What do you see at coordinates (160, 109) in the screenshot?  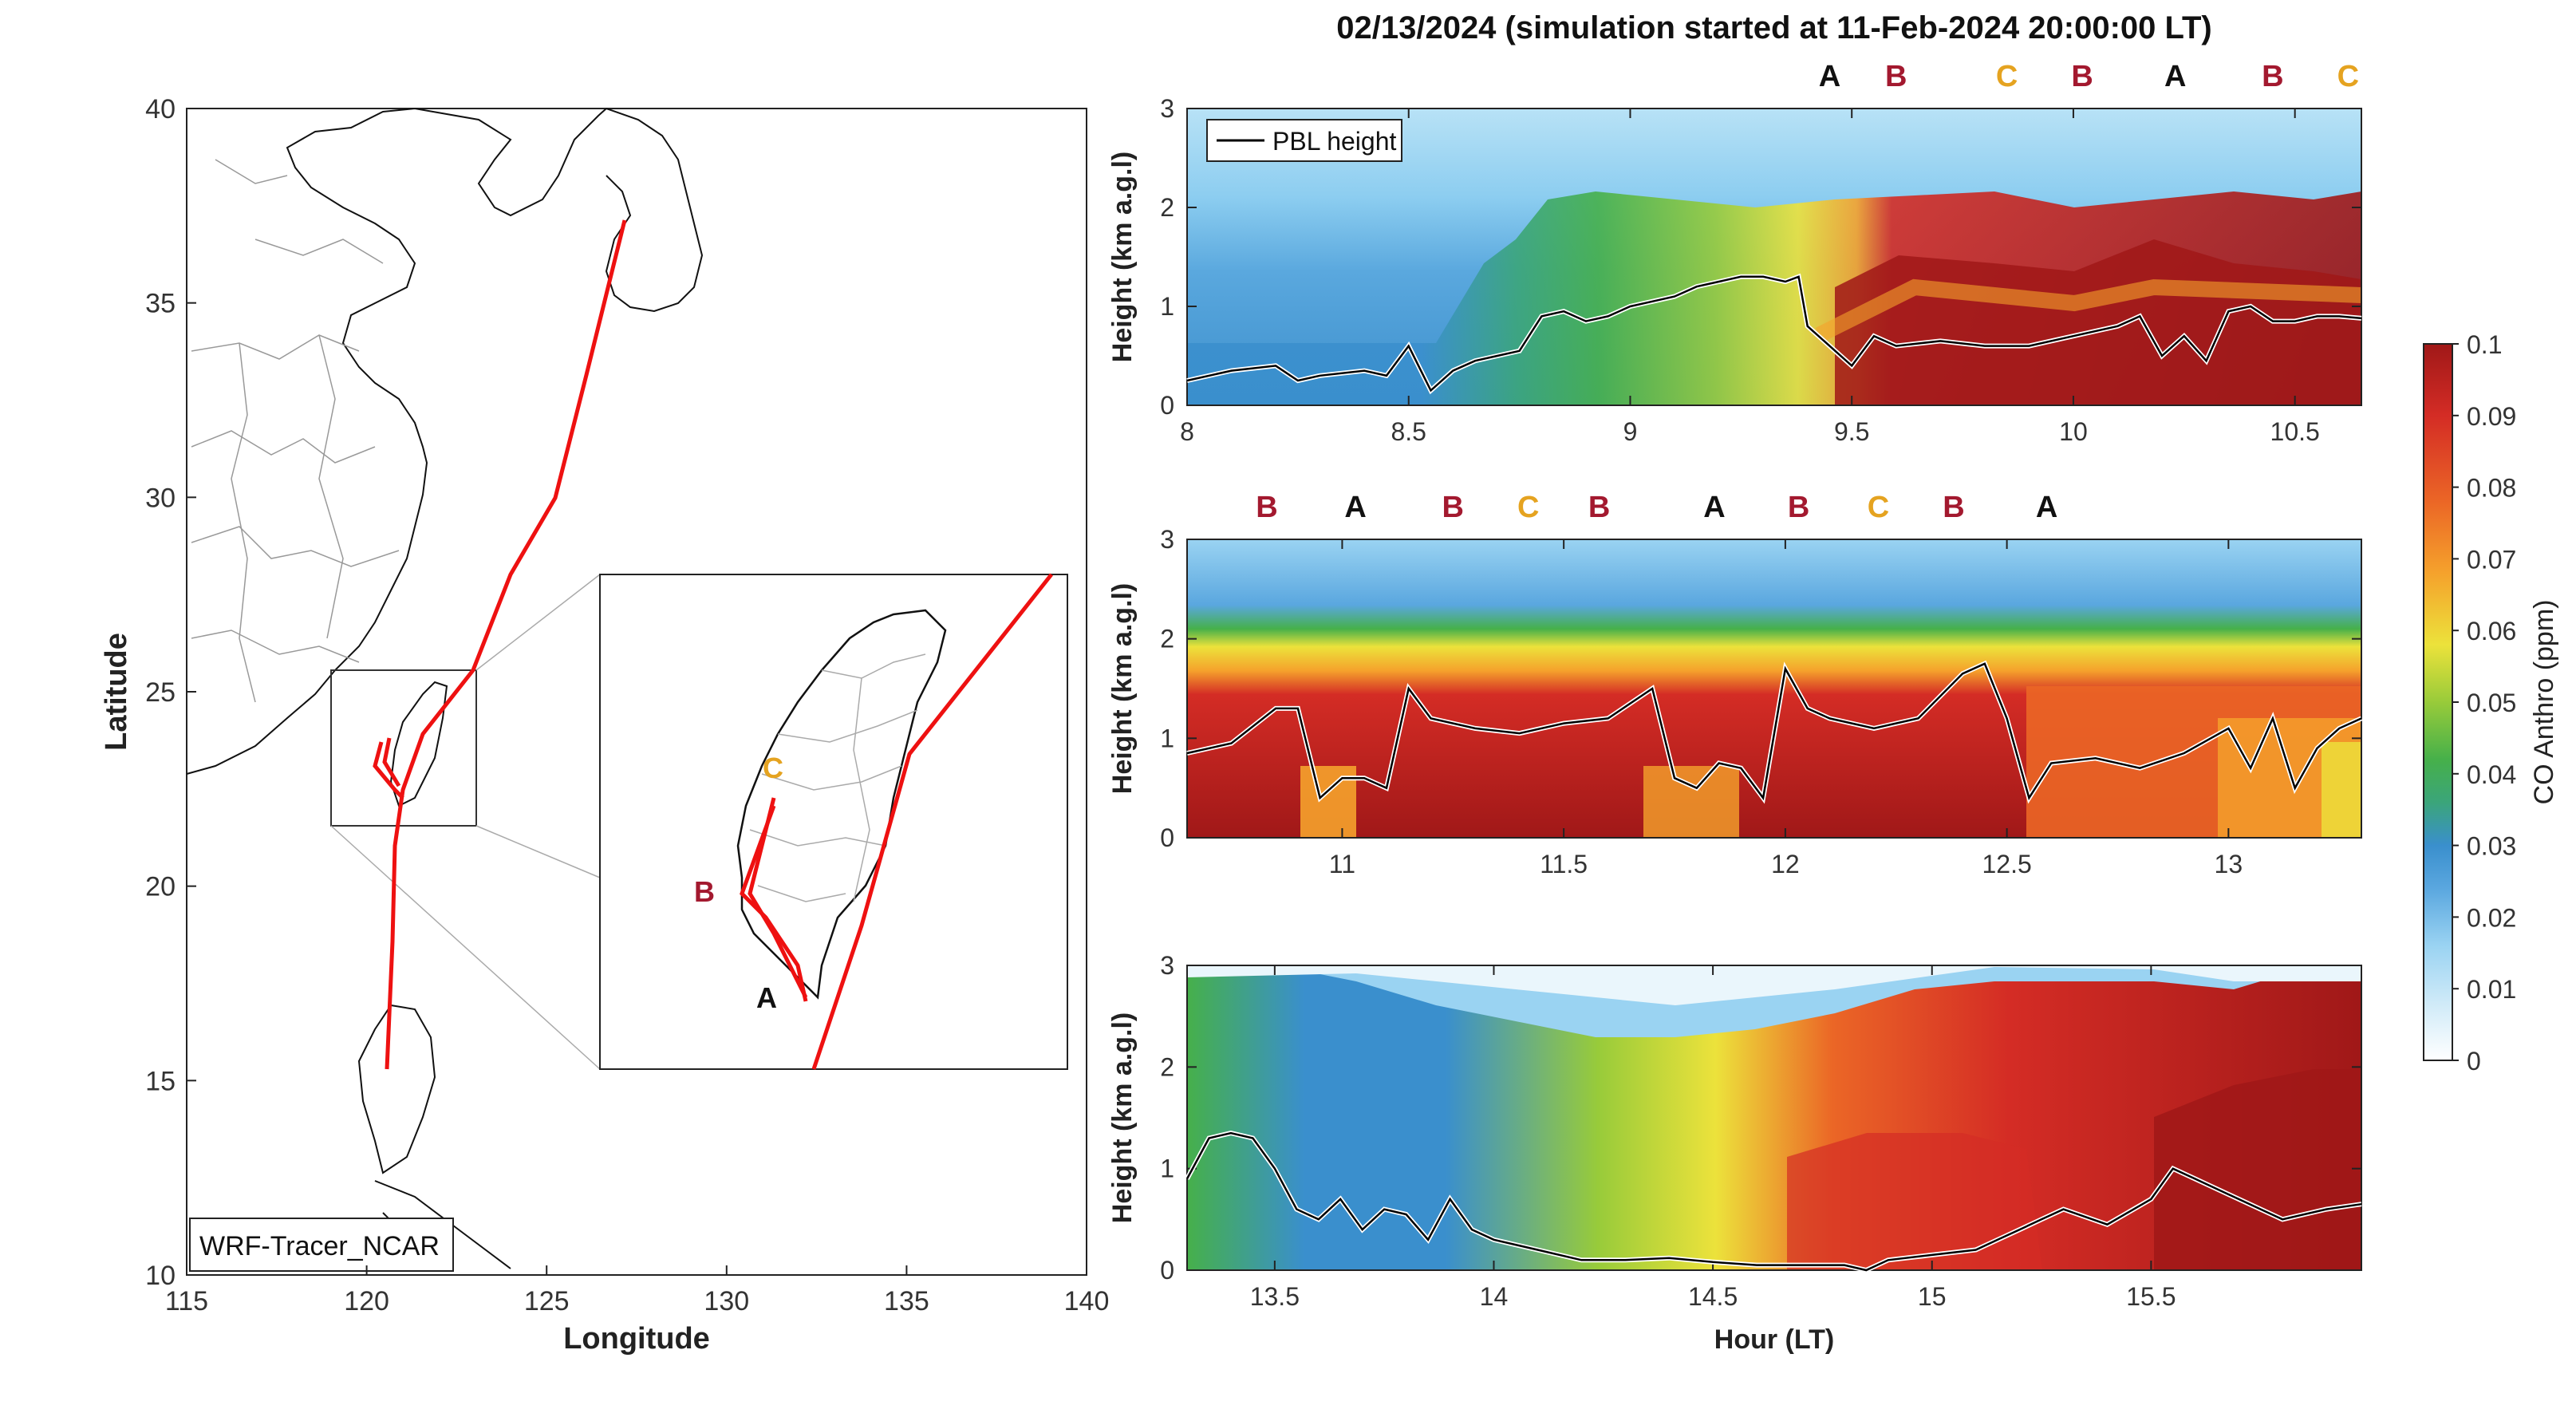 I see `map-ytick-label: 40` at bounding box center [160, 109].